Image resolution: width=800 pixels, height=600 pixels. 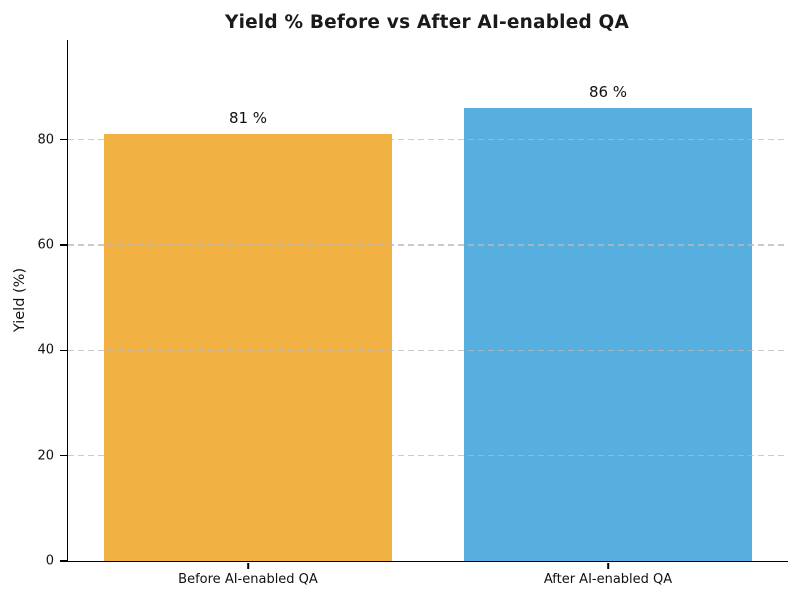 I want to click on y-tick-label-0: 0, so click(x=49, y=561).